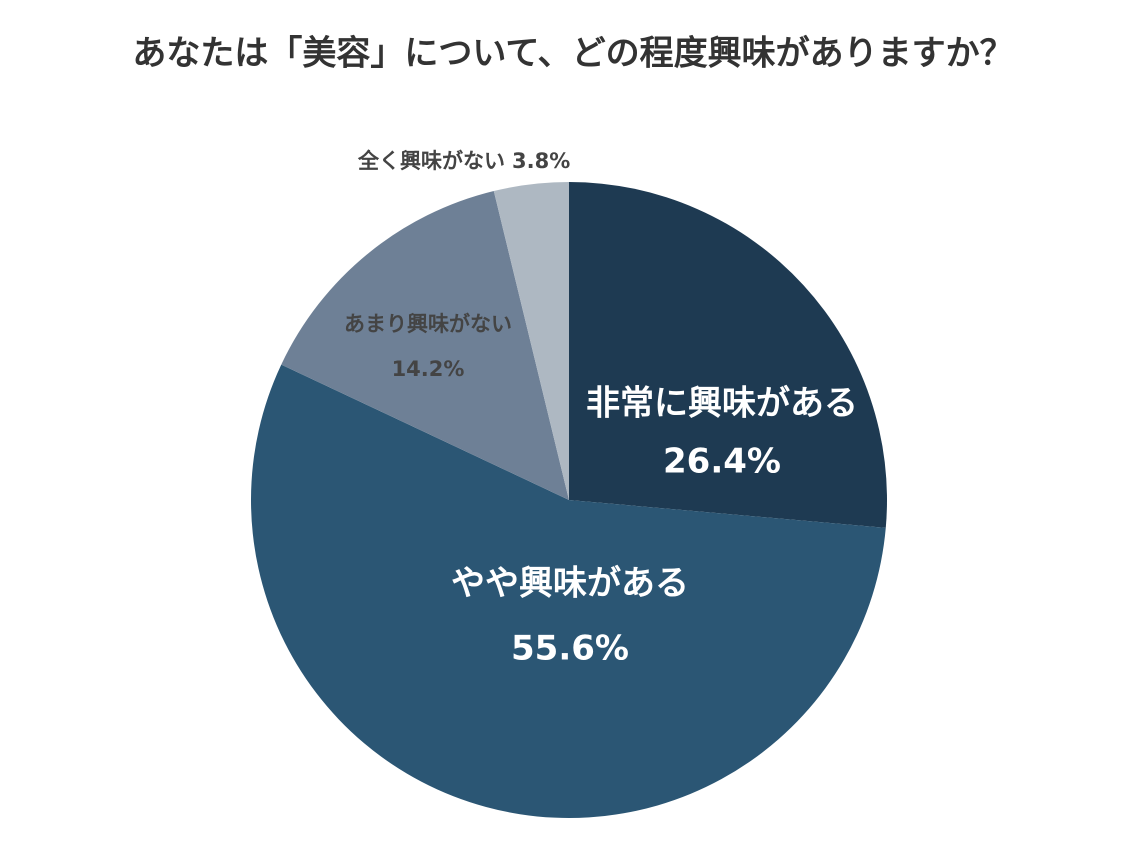 The image size is (1146, 850). I want to click on slice-label: 非常に興味がある, so click(722, 404).